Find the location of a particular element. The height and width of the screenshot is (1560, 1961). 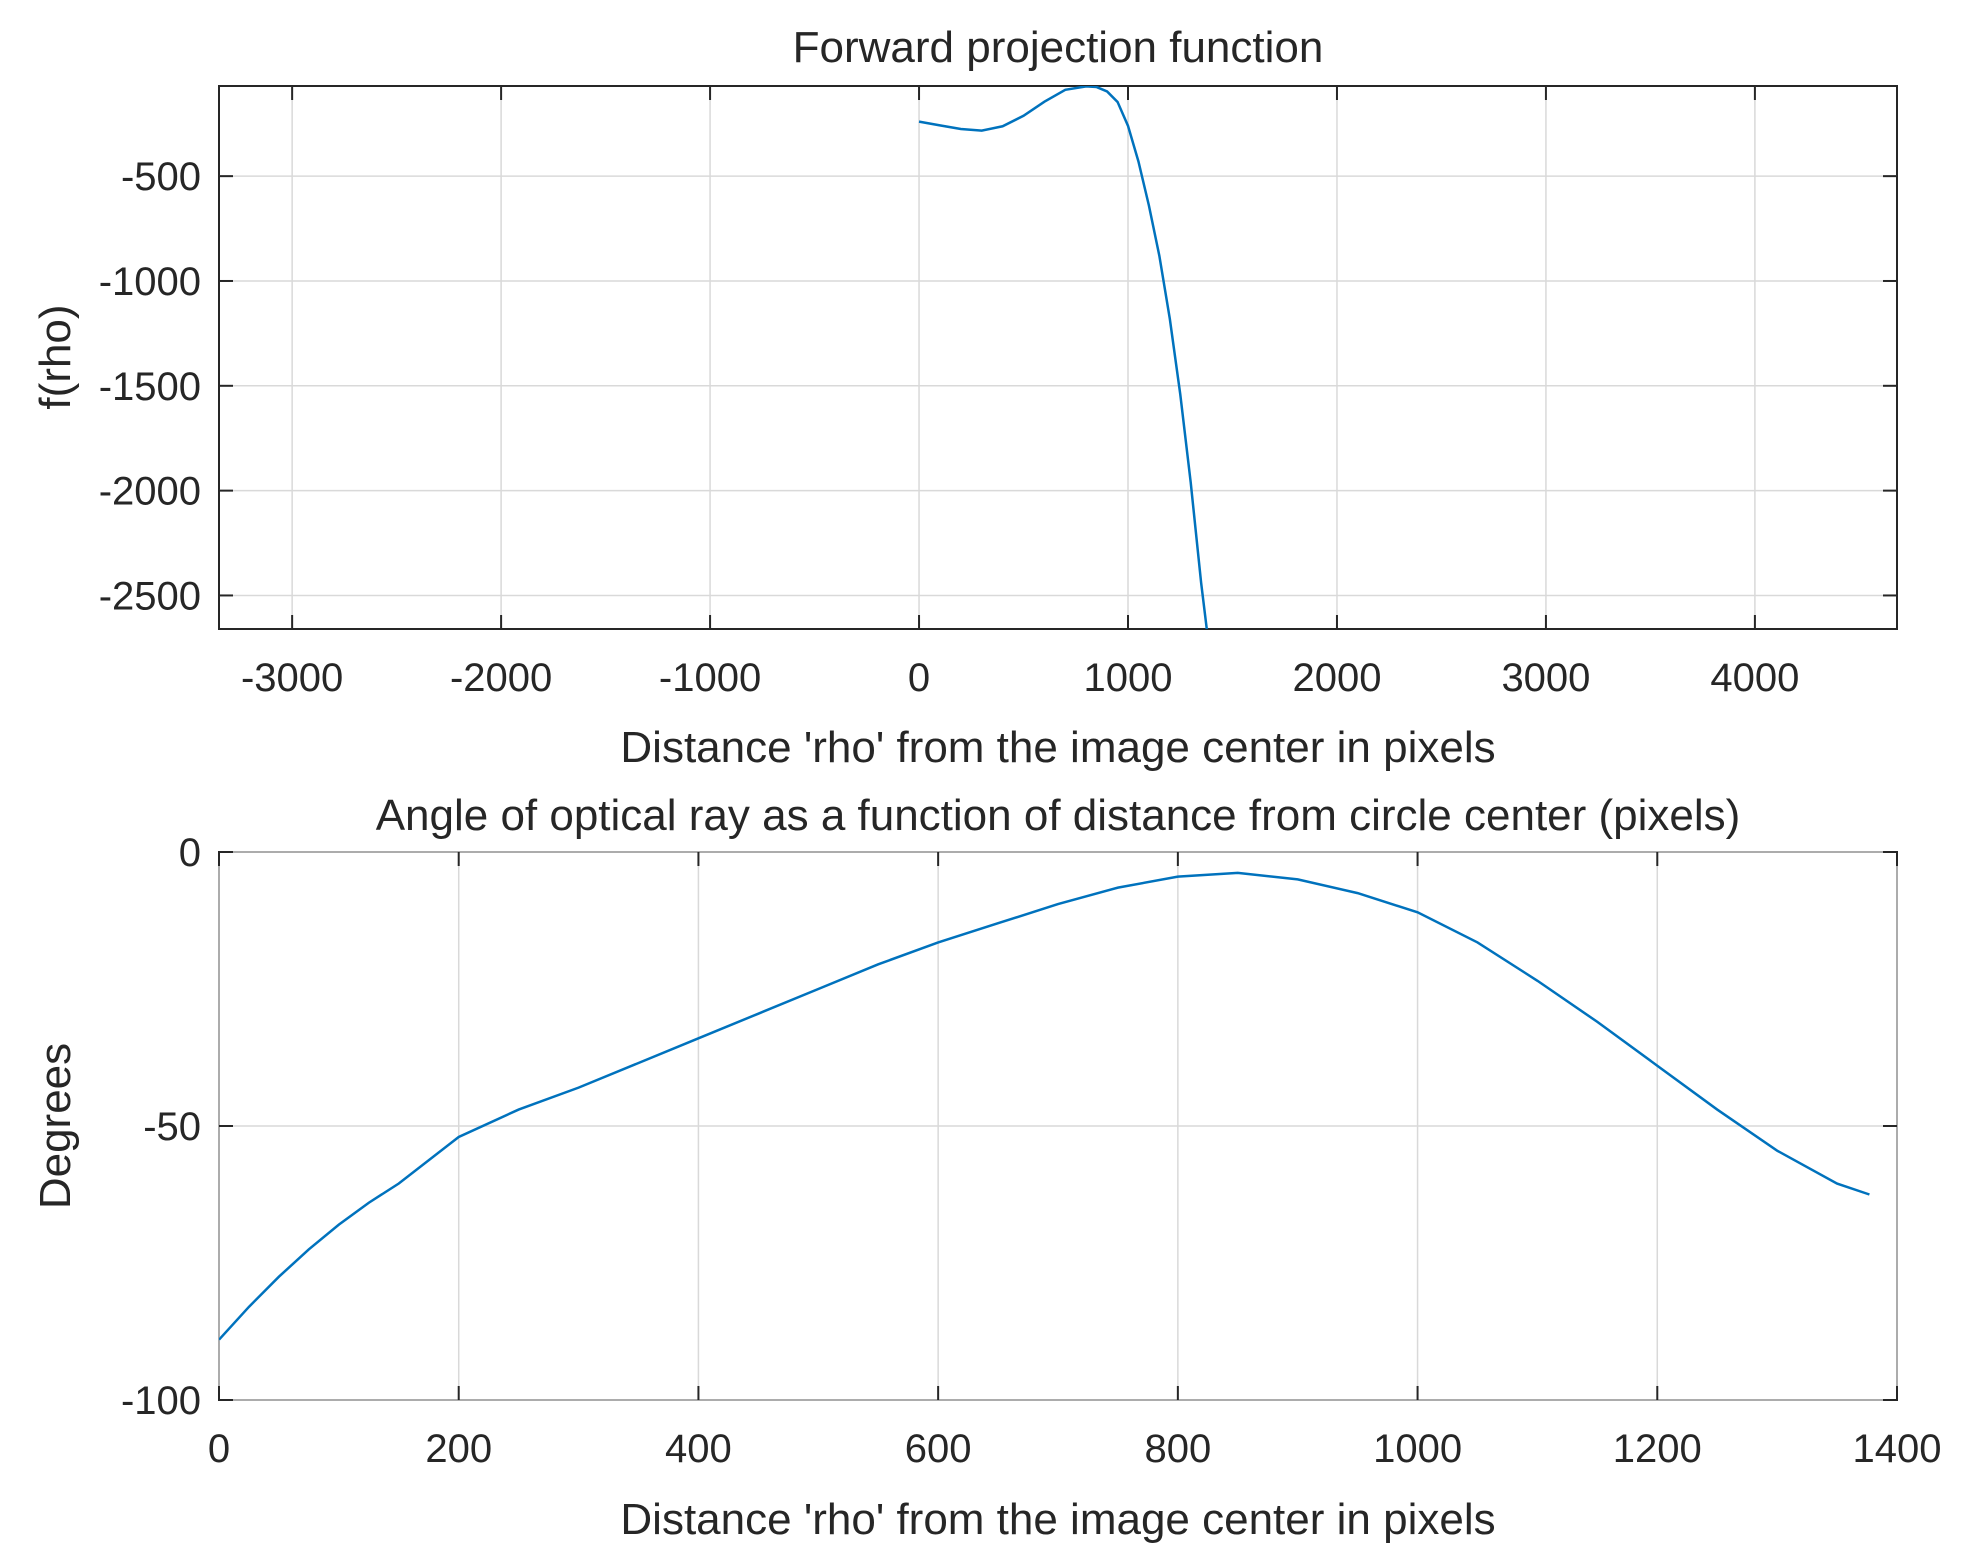

series-layer is located at coordinates (1063, 357).